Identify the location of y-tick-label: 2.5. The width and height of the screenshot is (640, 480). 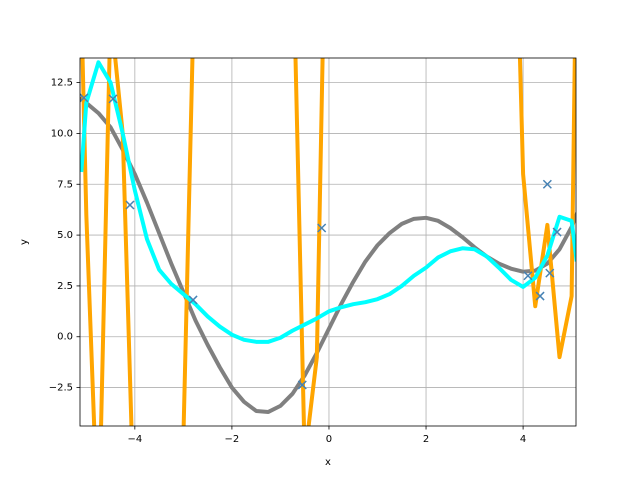
(65, 286).